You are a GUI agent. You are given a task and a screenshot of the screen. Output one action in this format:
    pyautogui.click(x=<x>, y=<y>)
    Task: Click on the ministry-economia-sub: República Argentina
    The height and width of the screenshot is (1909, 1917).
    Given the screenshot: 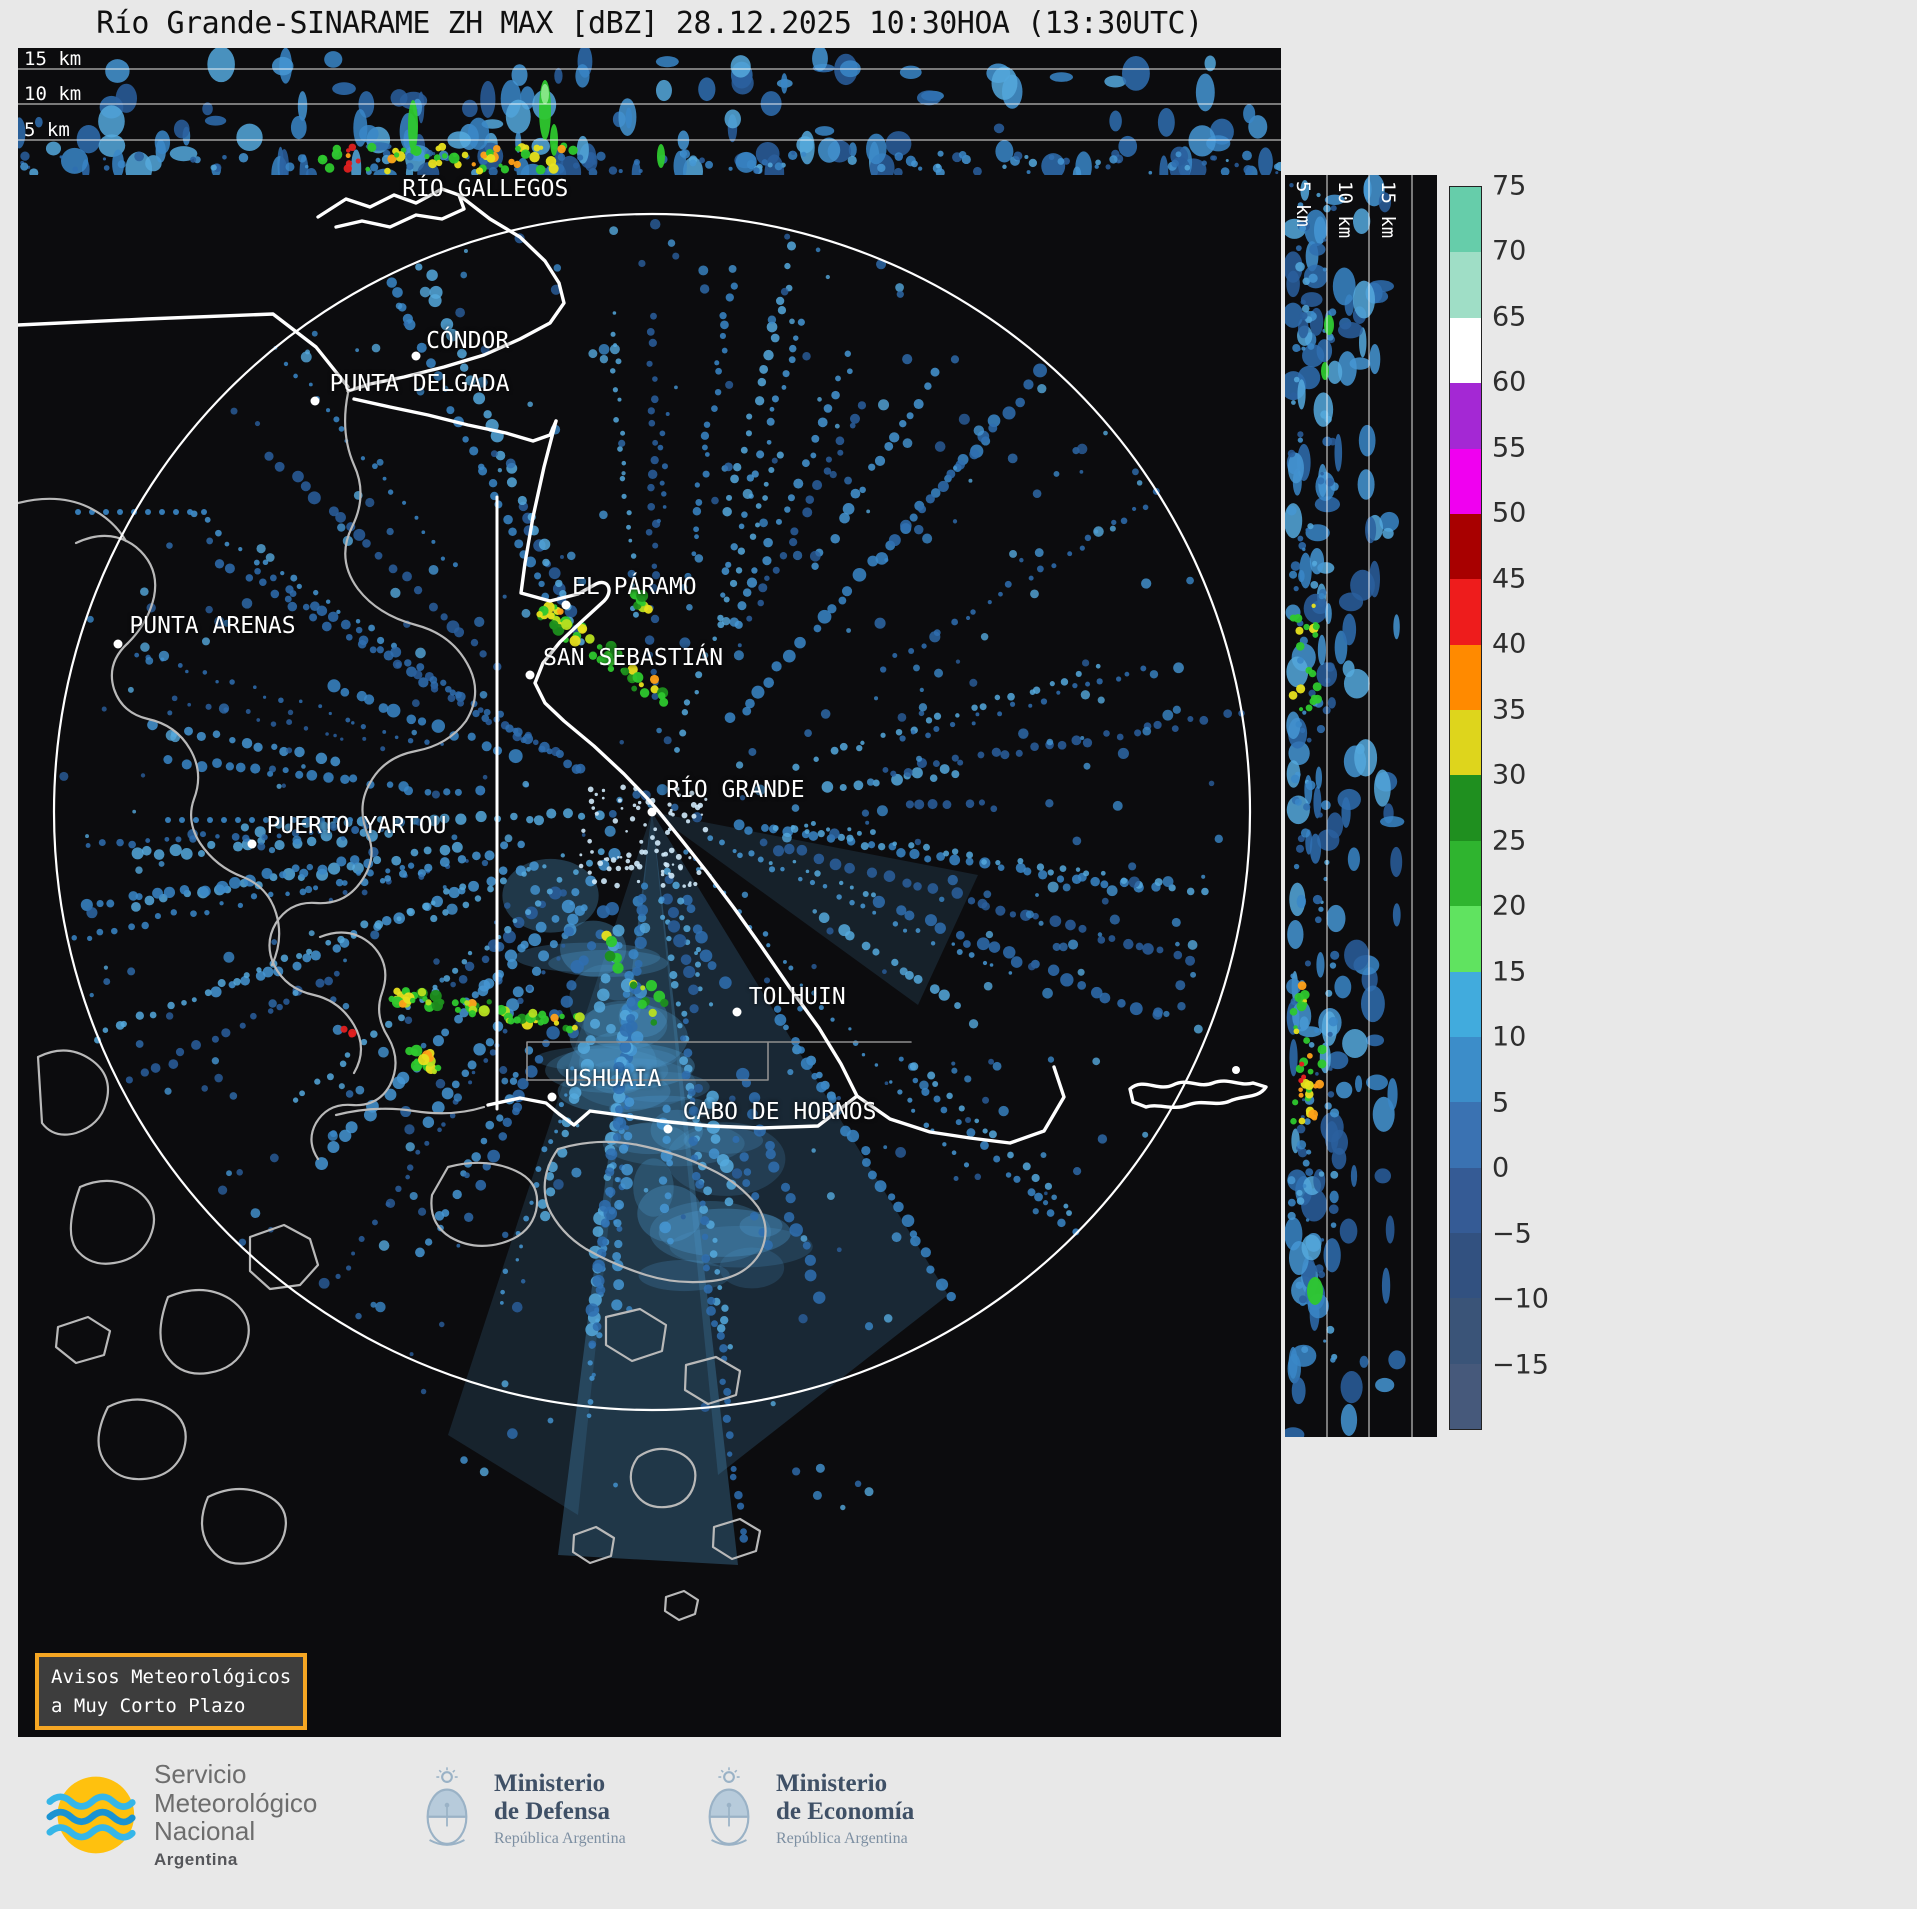 What is the action you would take?
    pyautogui.click(x=842, y=1838)
    